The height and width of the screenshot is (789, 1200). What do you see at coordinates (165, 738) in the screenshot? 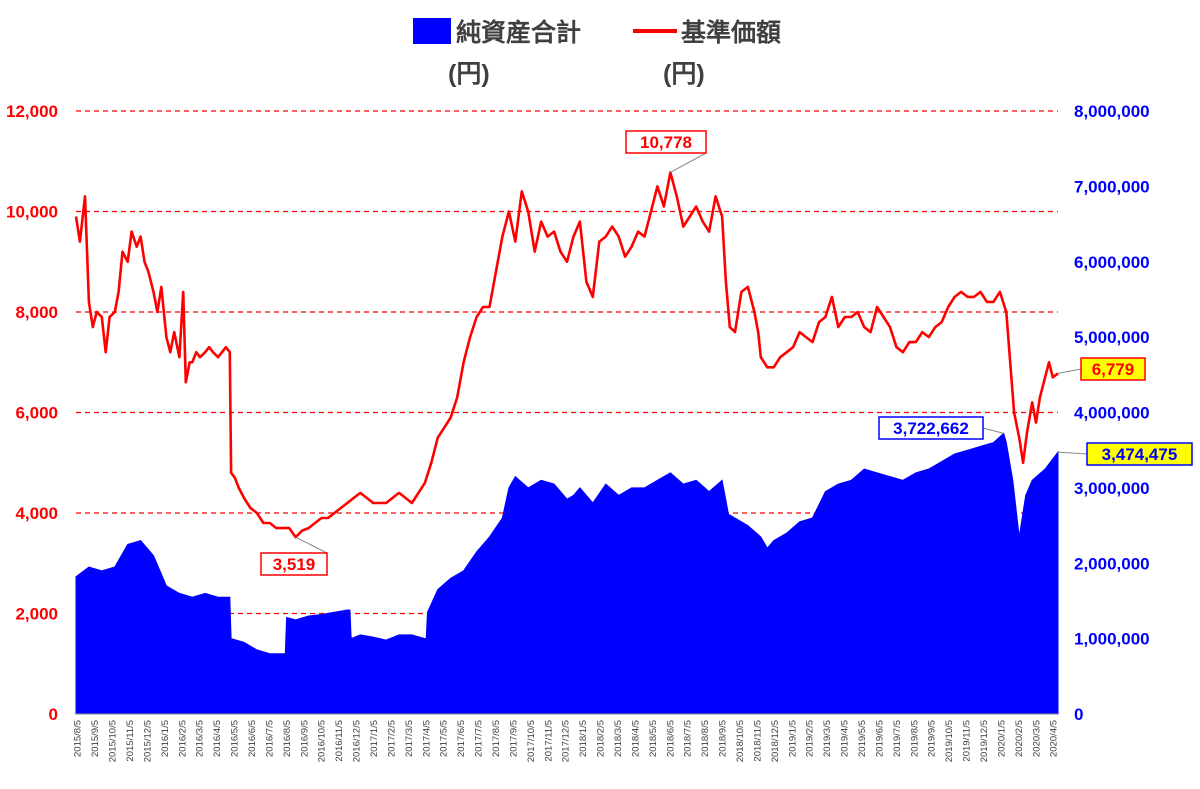
I see `x-tick-label: 2016/1/5` at bounding box center [165, 738].